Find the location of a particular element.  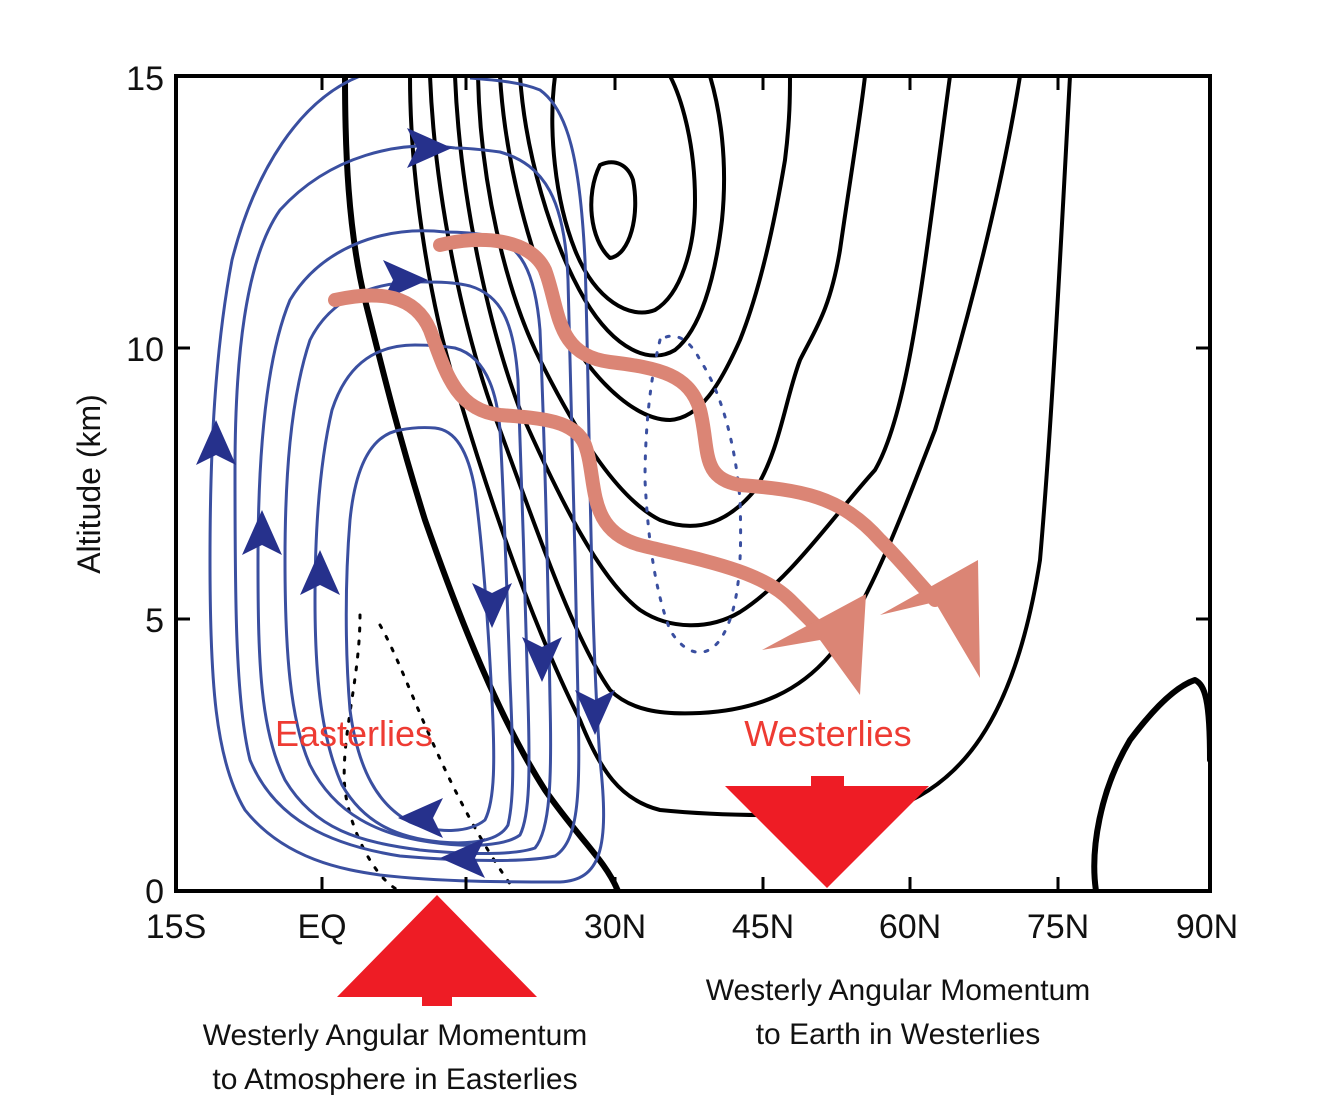

zero-wind-contour-polar is located at coordinates (1150, 784).